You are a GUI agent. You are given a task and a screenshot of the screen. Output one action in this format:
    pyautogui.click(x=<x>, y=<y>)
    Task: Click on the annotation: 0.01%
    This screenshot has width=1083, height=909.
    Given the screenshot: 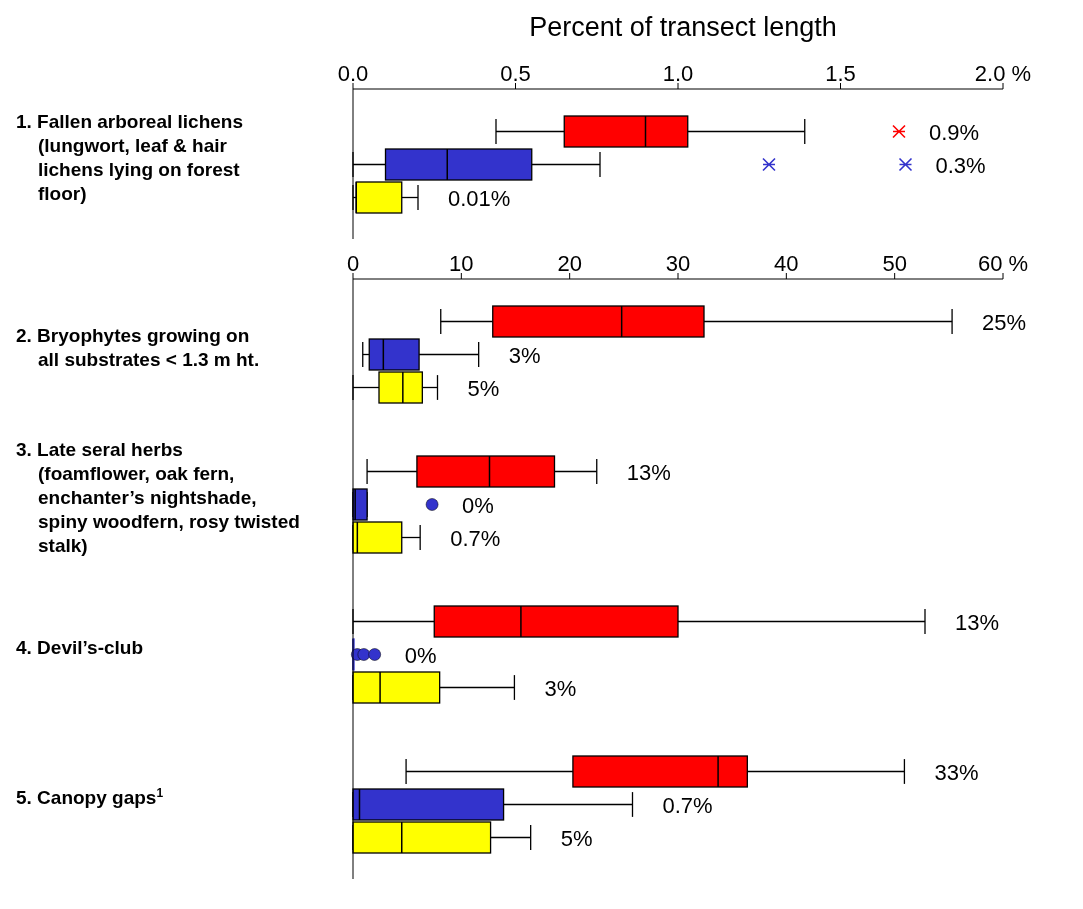 What is the action you would take?
    pyautogui.click(x=479, y=198)
    